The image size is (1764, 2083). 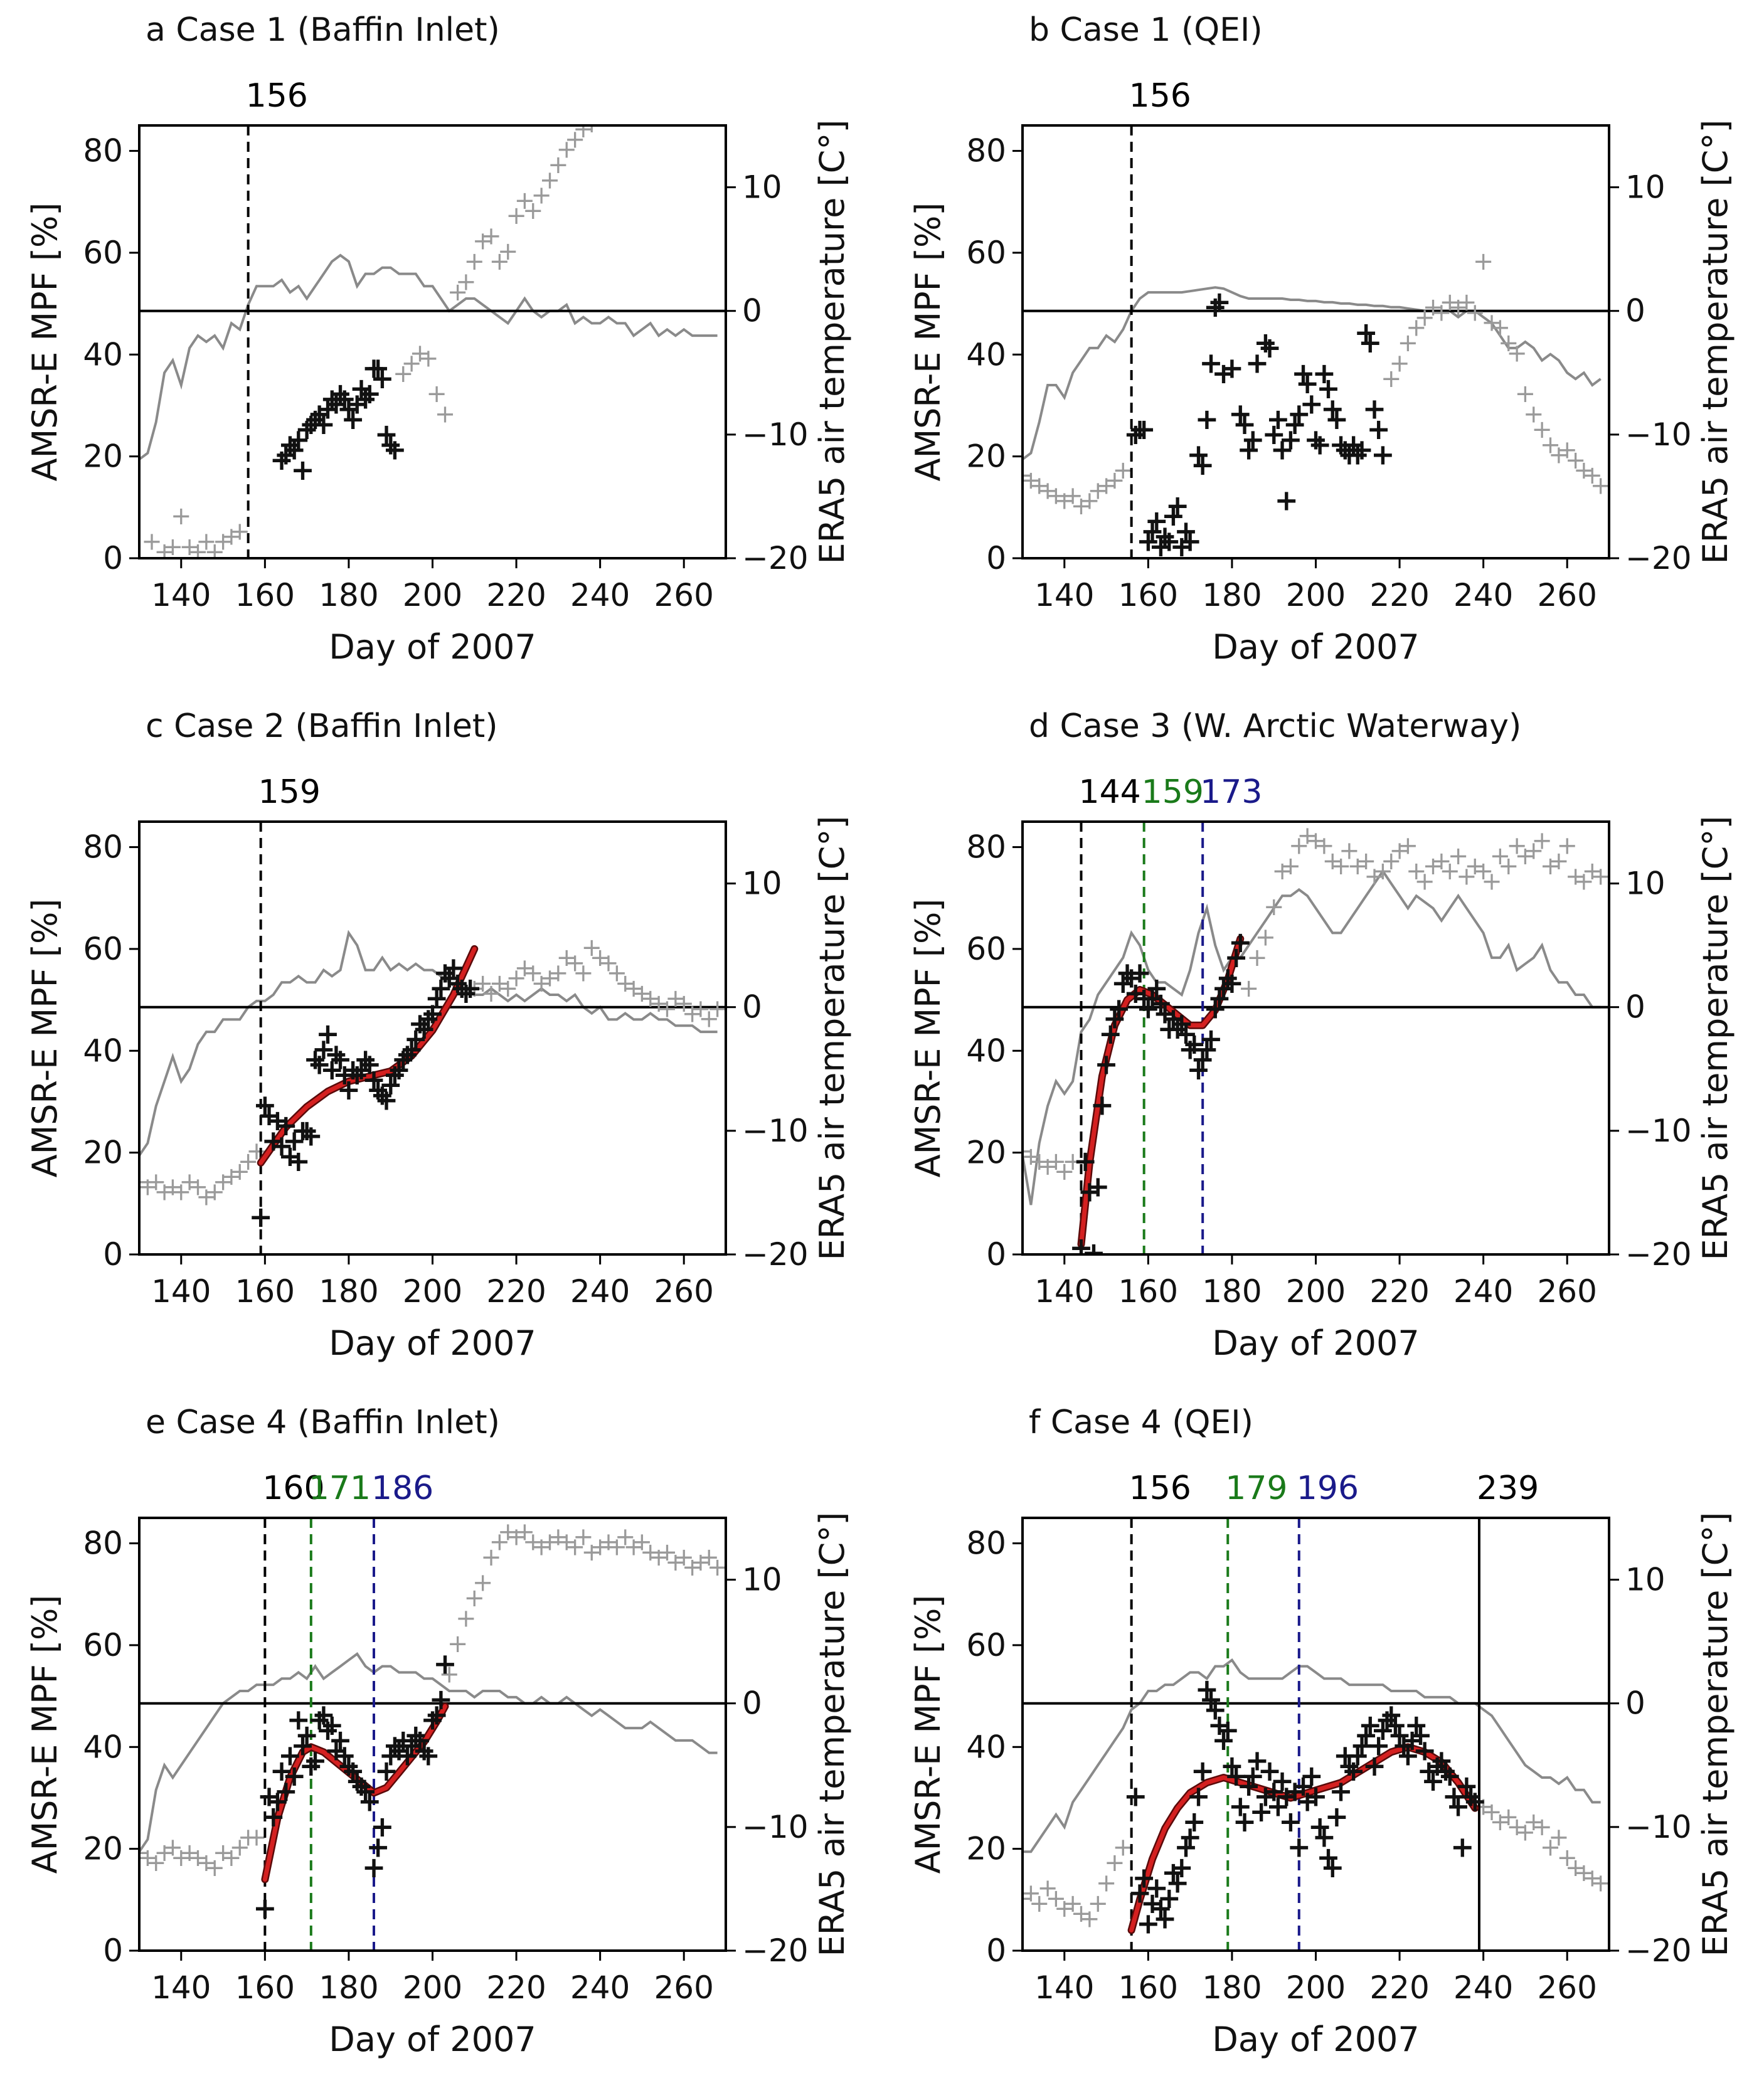 What do you see at coordinates (354, 1793) in the screenshot?
I see `fit-curve` at bounding box center [354, 1793].